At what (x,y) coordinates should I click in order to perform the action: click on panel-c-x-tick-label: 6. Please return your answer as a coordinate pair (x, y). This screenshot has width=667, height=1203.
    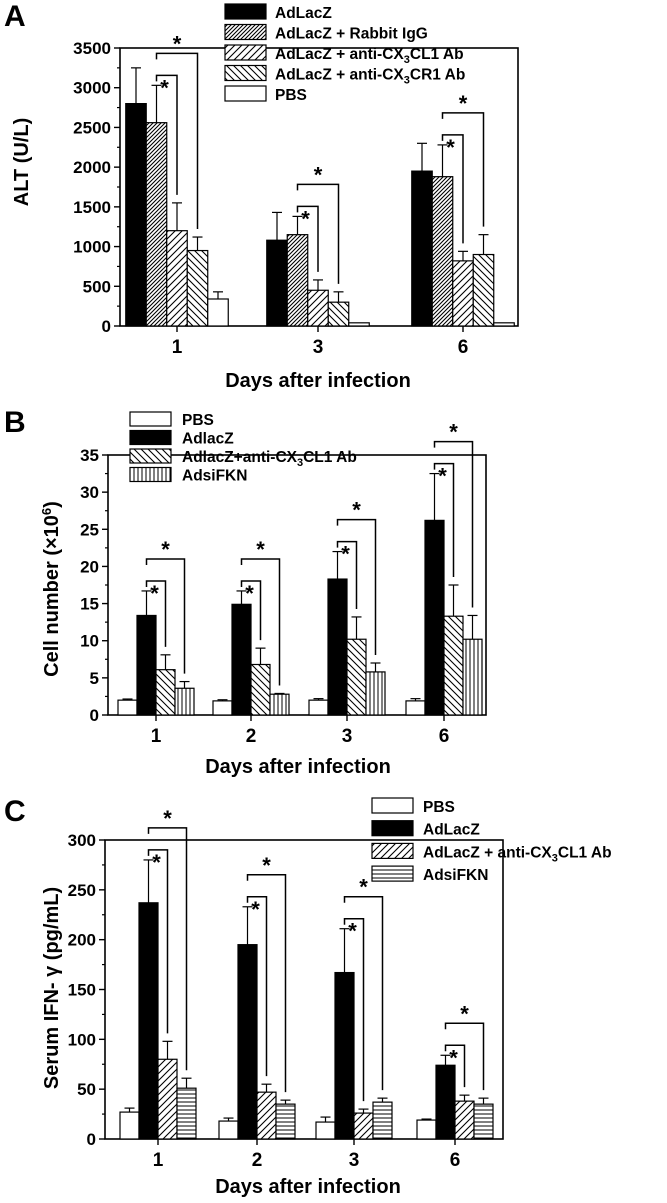
    Looking at the image, I should click on (455, 1160).